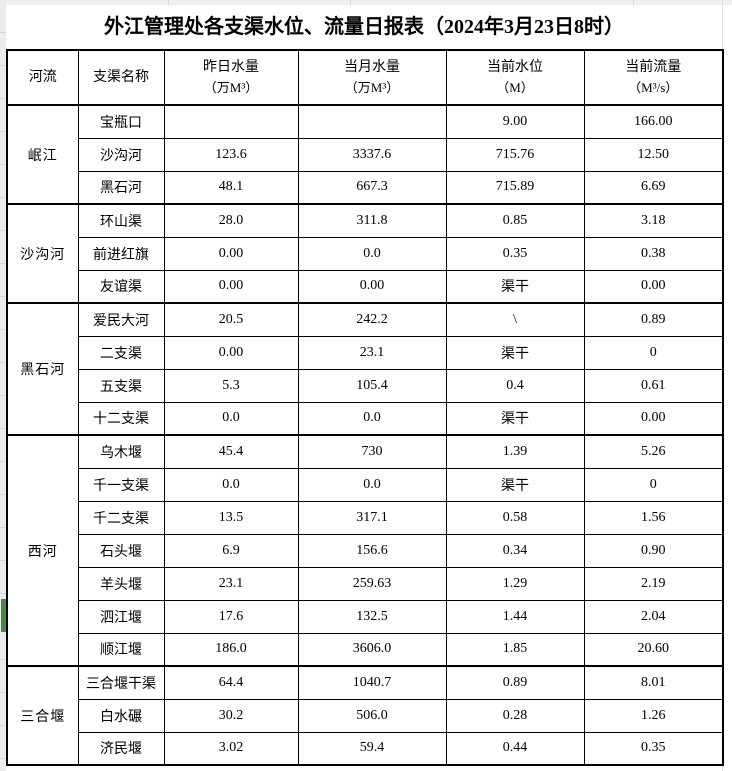 The width and height of the screenshot is (732, 771). What do you see at coordinates (372, 385) in the screenshot?
I see `month-cell: 105.4` at bounding box center [372, 385].